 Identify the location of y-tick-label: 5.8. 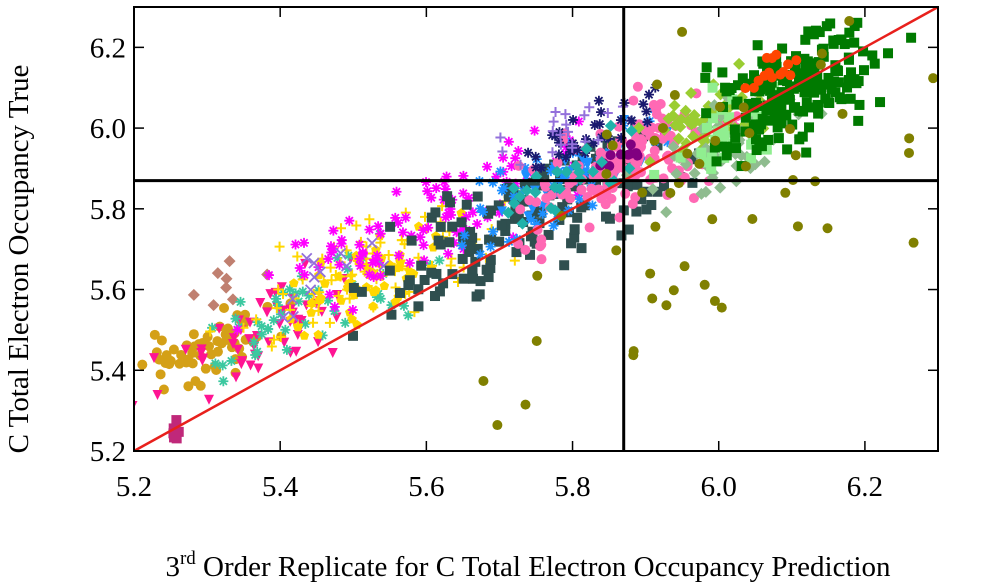
(108, 210).